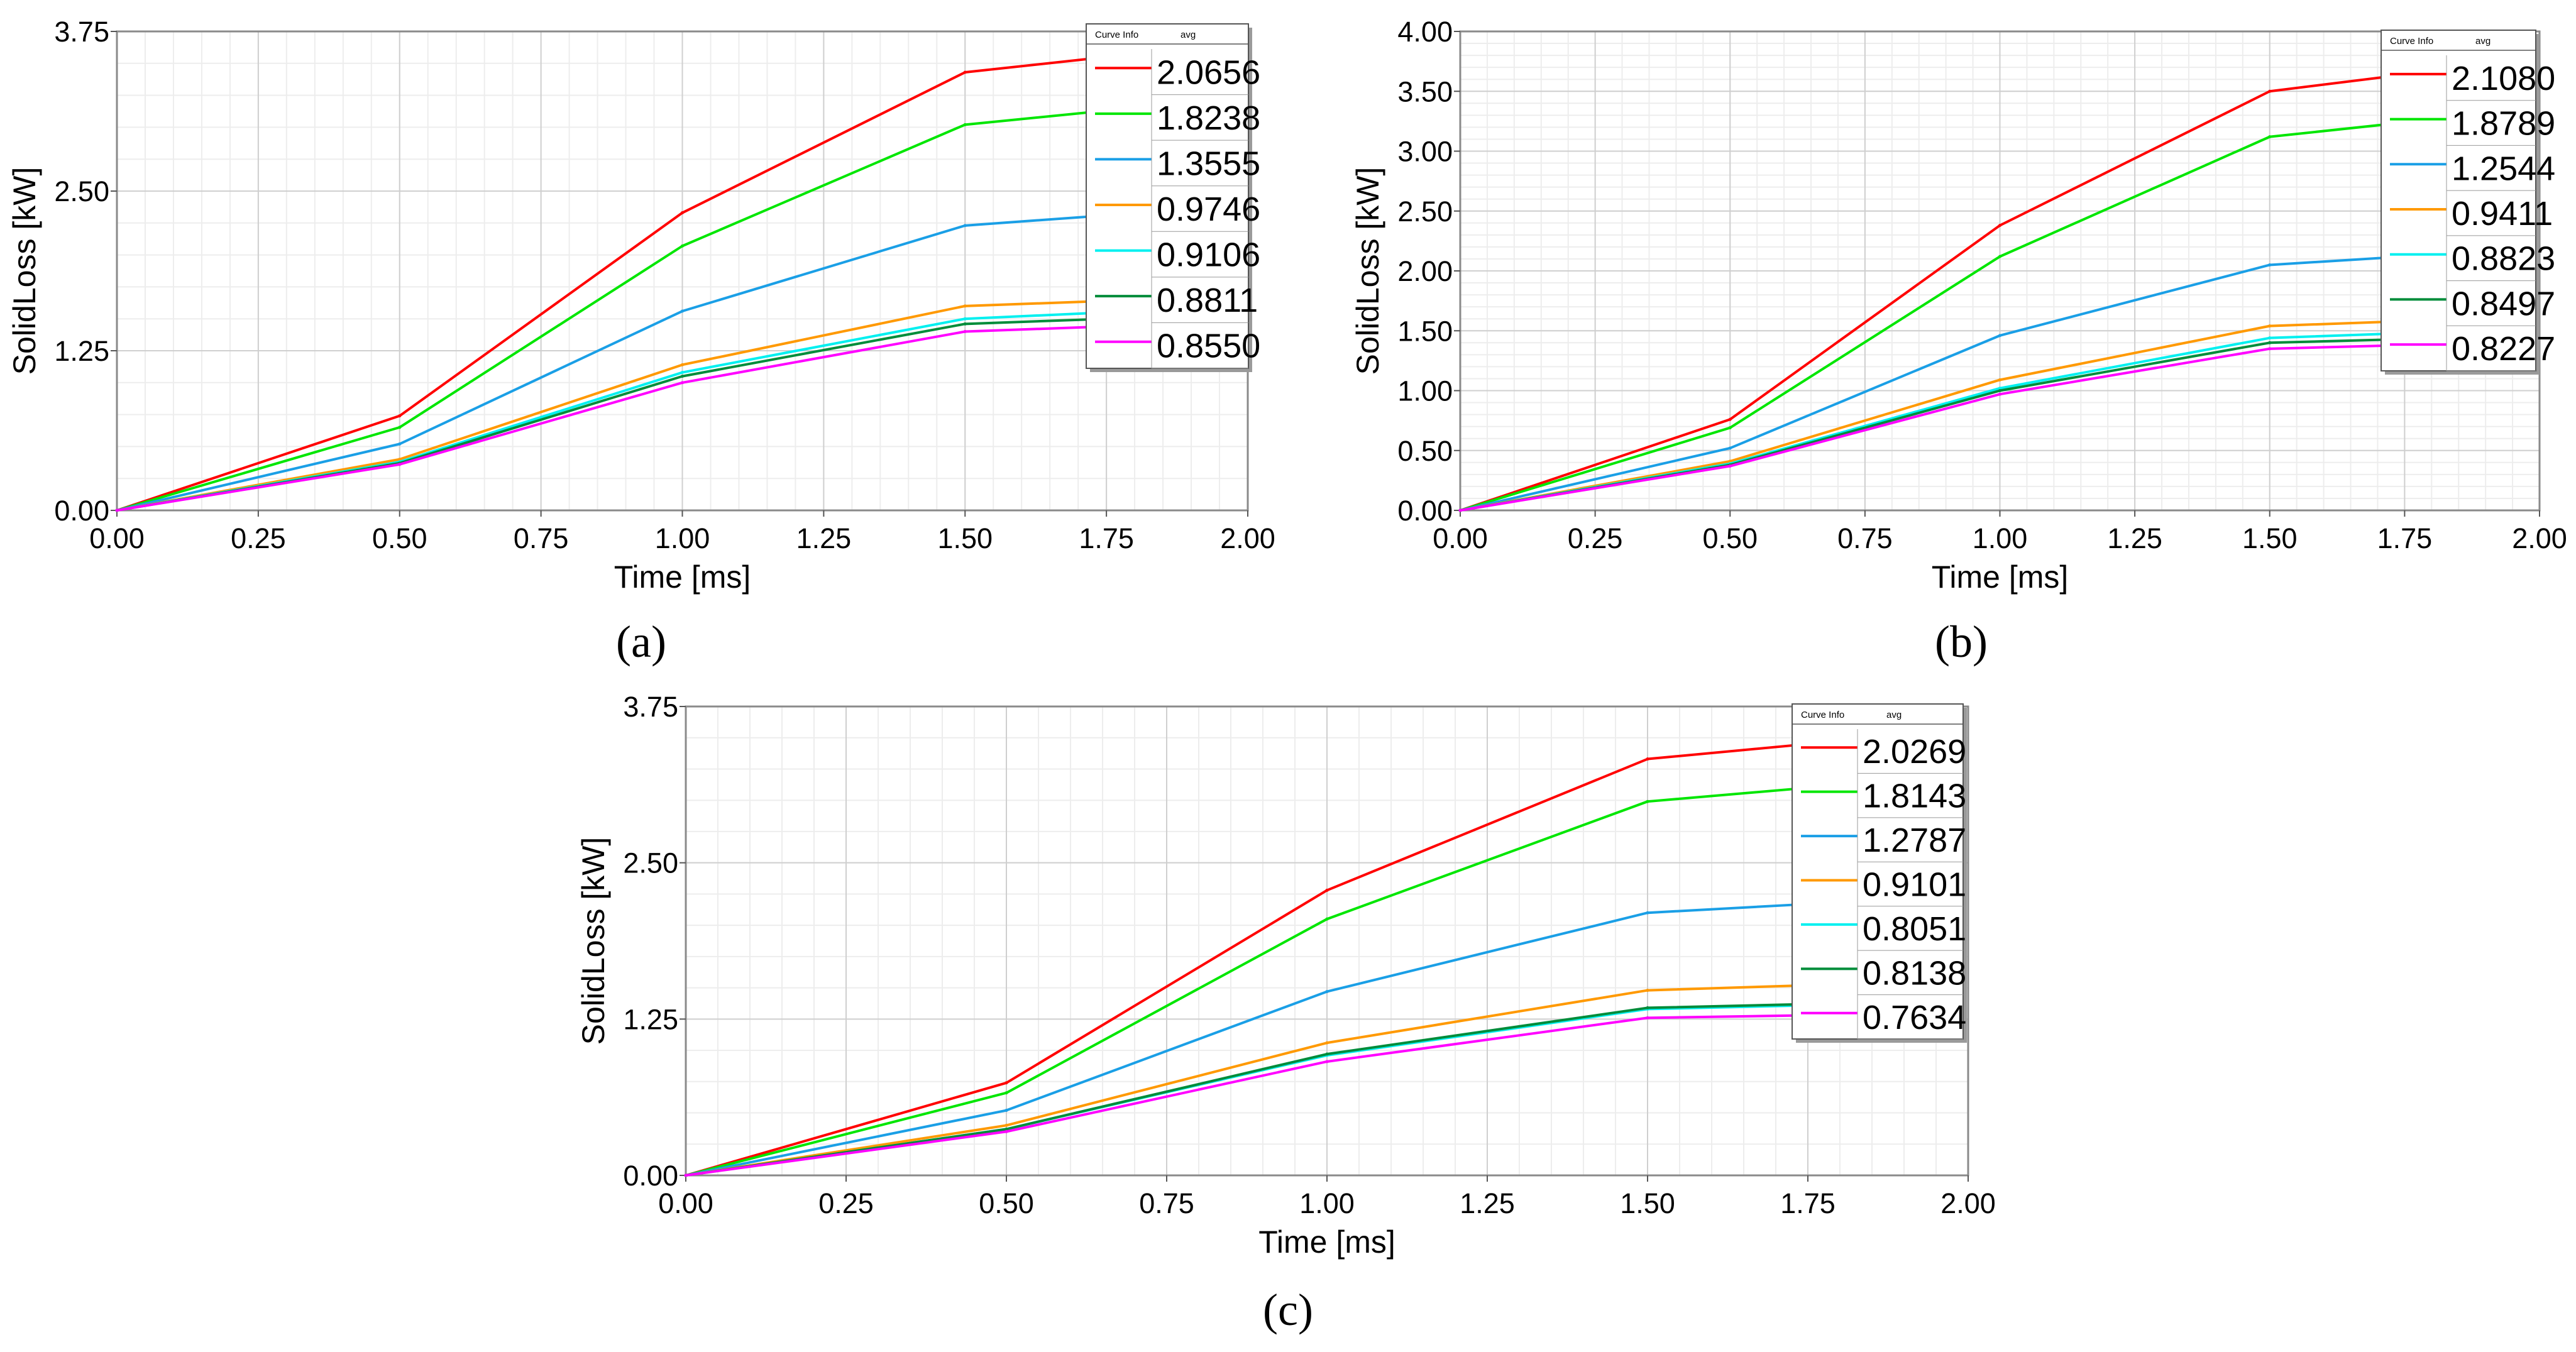  I want to click on series-line-1.8143, so click(1246, 981).